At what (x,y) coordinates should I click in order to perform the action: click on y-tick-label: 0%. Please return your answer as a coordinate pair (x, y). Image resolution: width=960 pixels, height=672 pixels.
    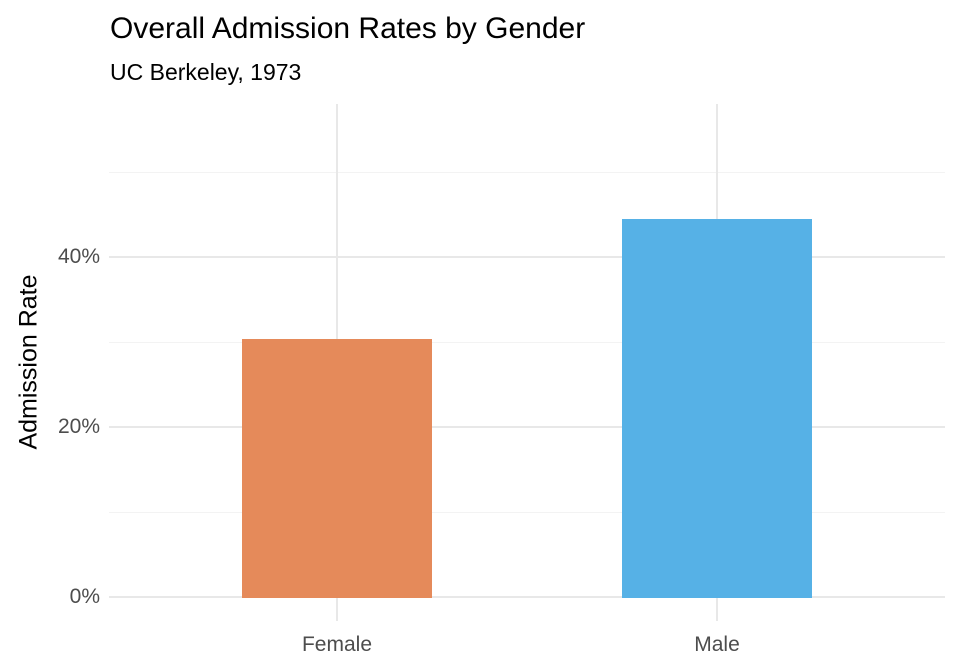
    Looking at the image, I should click on (84, 596).